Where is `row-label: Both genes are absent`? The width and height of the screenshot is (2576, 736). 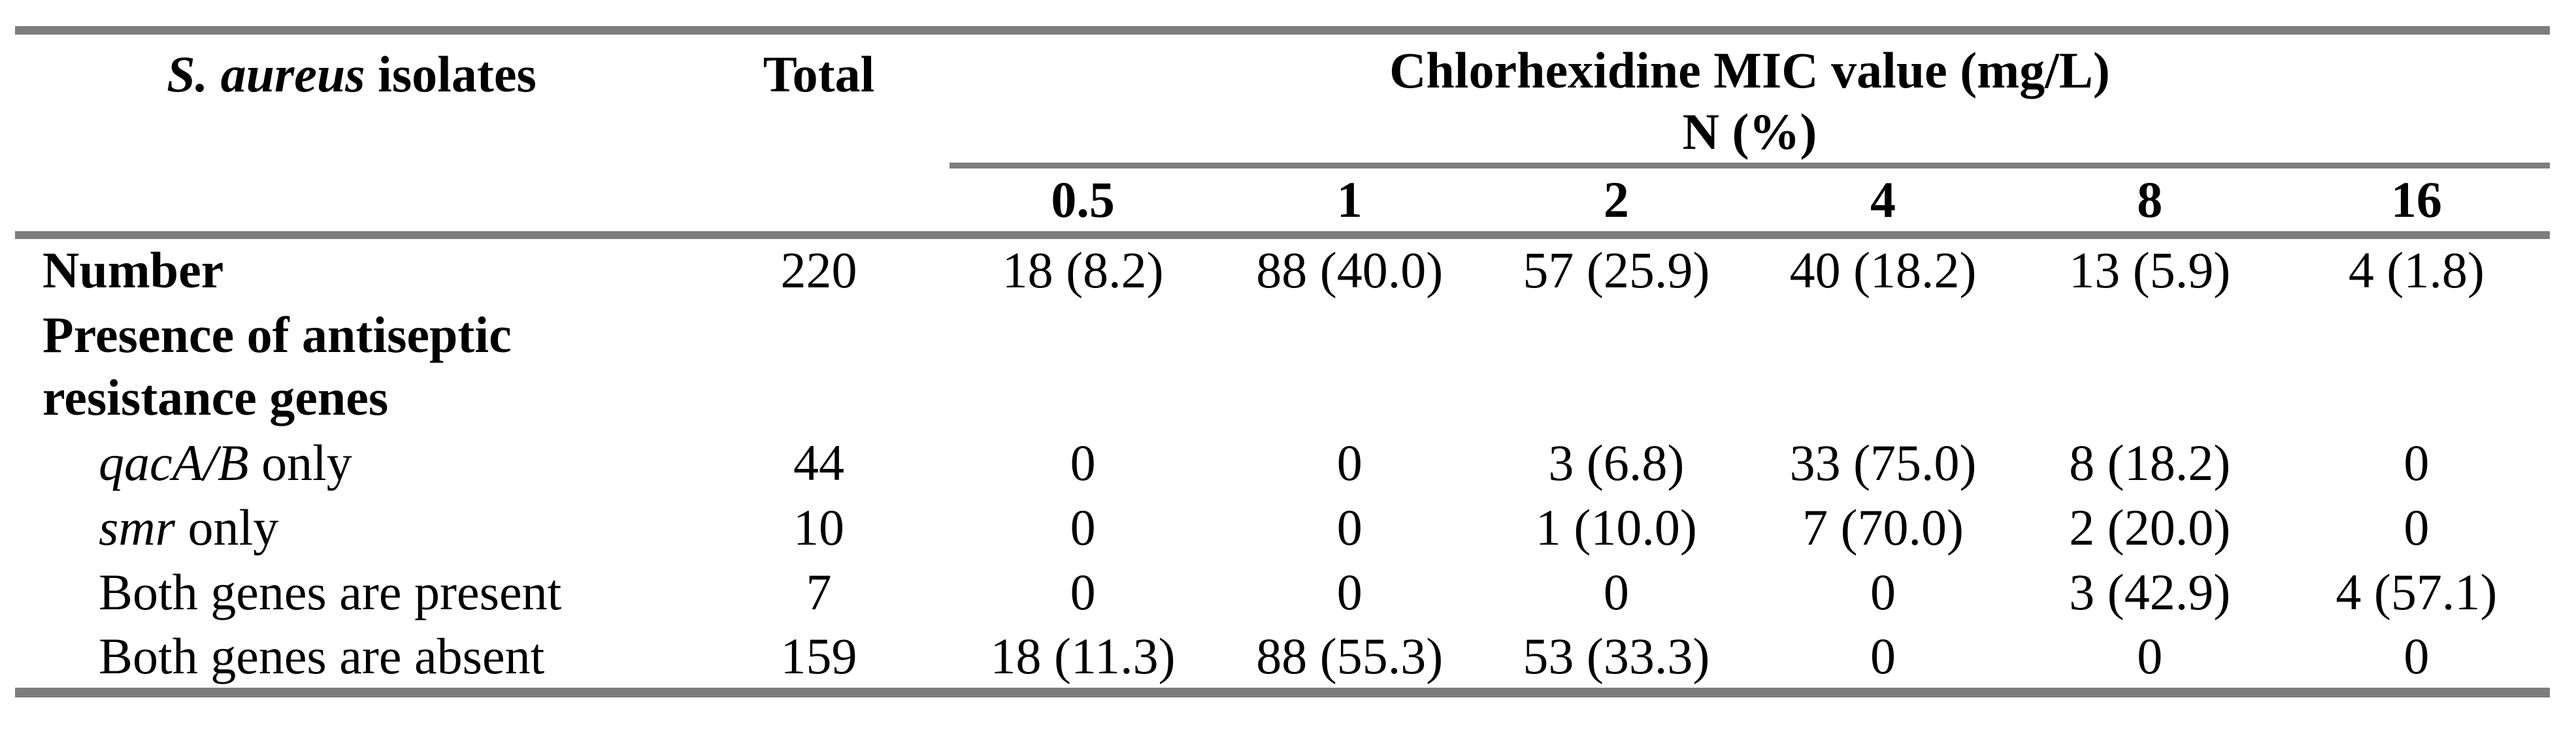
row-label: Both genes are absent is located at coordinates (351, 659).